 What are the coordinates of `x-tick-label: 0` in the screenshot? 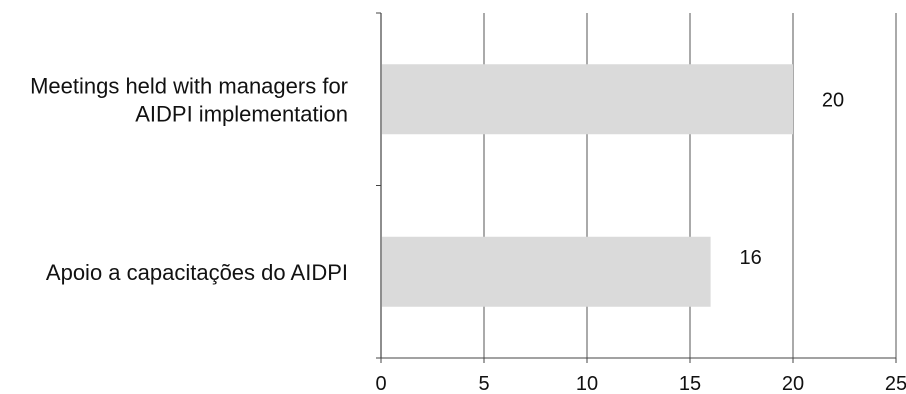 It's located at (380, 383).